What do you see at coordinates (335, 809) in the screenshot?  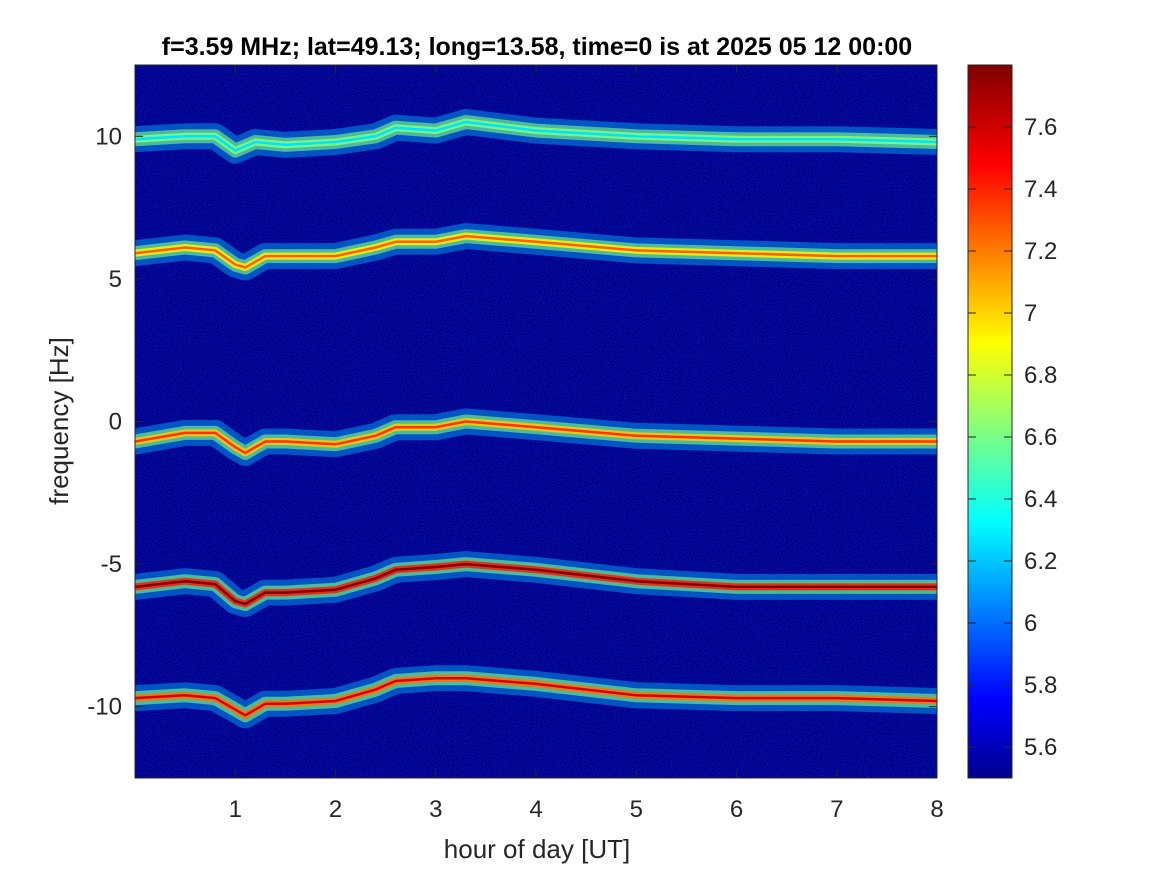 I see `x-tick-label: 2` at bounding box center [335, 809].